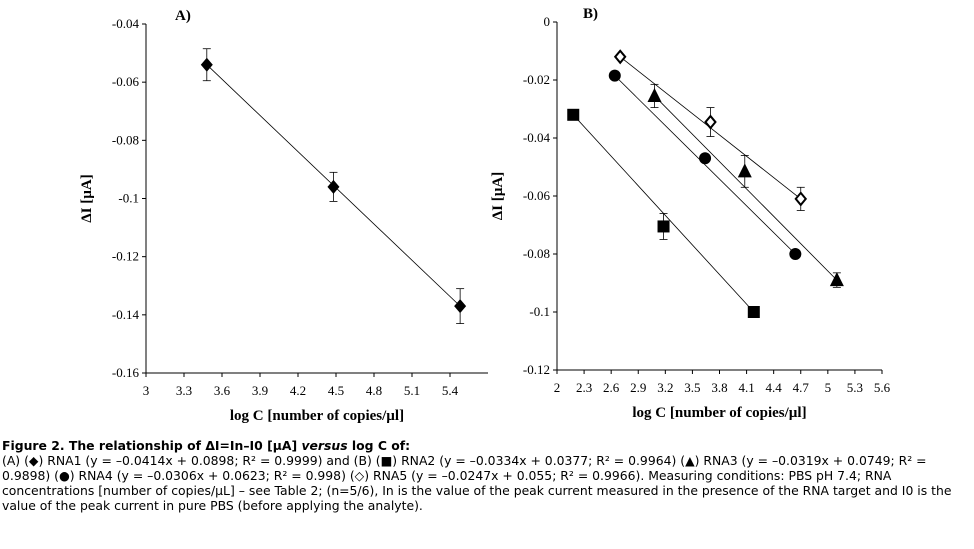 This screenshot has width=974, height=549. What do you see at coordinates (611, 387) in the screenshot?
I see `x-tick-label: 2.6` at bounding box center [611, 387].